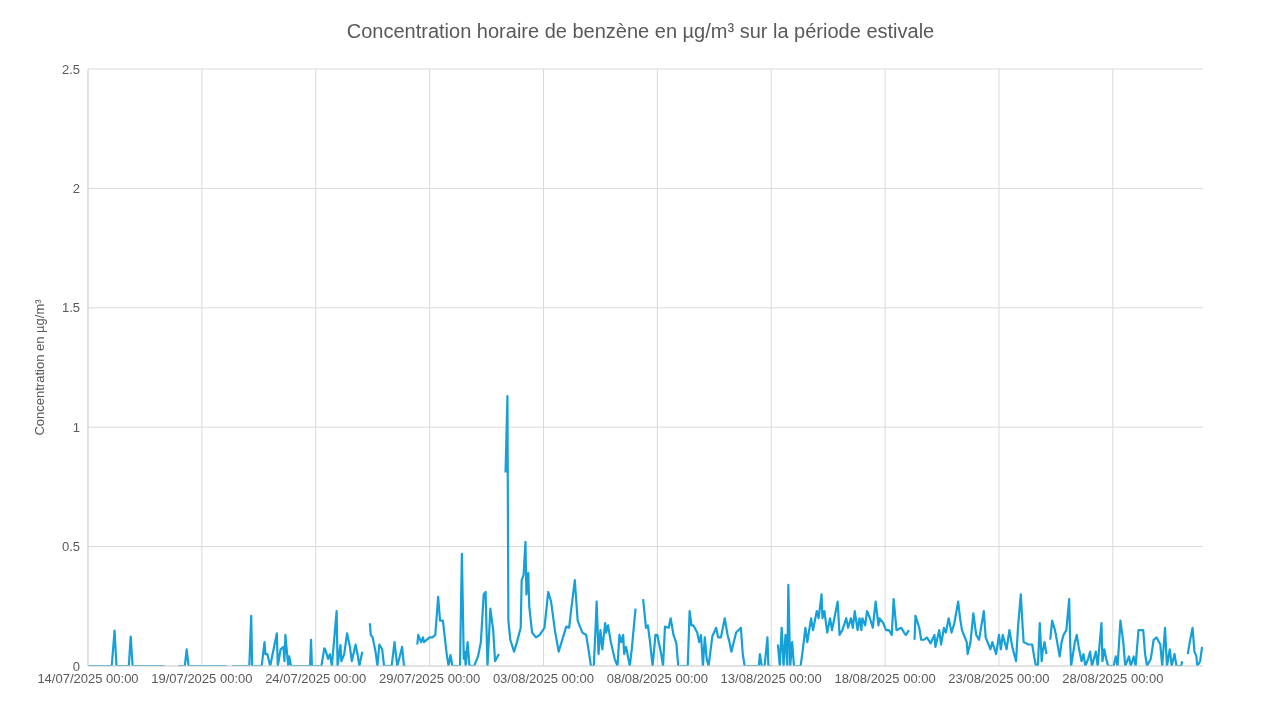 The height and width of the screenshot is (704, 1275). I want to click on x-tick-label: 19/07/2025 00:00, so click(202, 679).